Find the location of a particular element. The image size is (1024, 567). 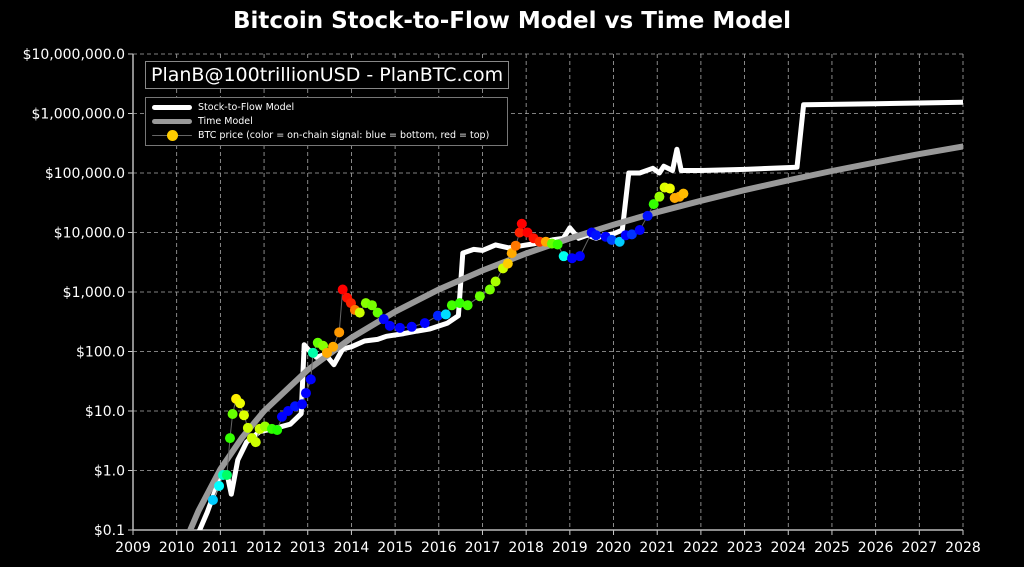

x-tick-label: 2017 is located at coordinates (483, 548).